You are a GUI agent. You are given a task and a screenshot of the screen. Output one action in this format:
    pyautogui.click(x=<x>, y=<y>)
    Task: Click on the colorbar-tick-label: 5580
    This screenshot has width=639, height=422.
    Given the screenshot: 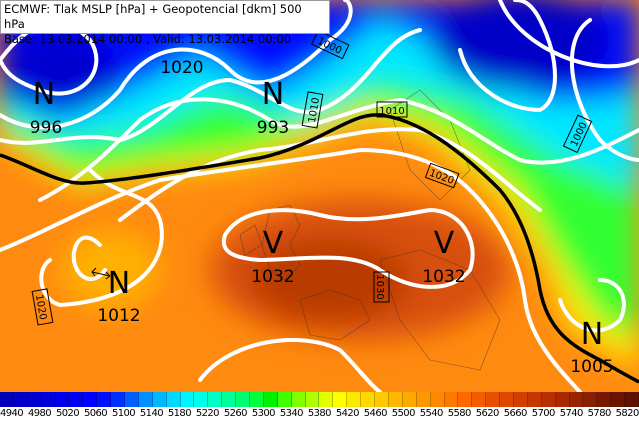 What is the action you would take?
    pyautogui.click(x=459, y=413)
    